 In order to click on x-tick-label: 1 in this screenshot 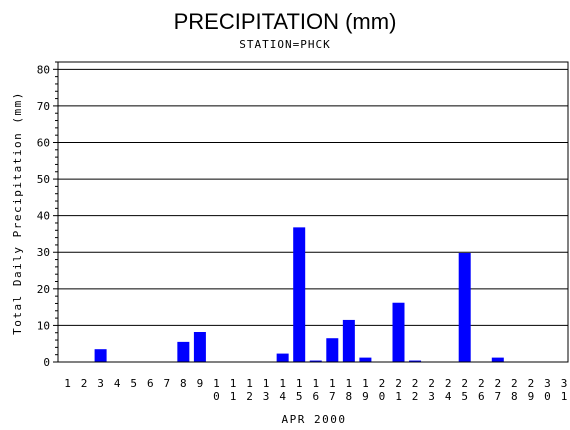, I will do `click(67, 383)`.